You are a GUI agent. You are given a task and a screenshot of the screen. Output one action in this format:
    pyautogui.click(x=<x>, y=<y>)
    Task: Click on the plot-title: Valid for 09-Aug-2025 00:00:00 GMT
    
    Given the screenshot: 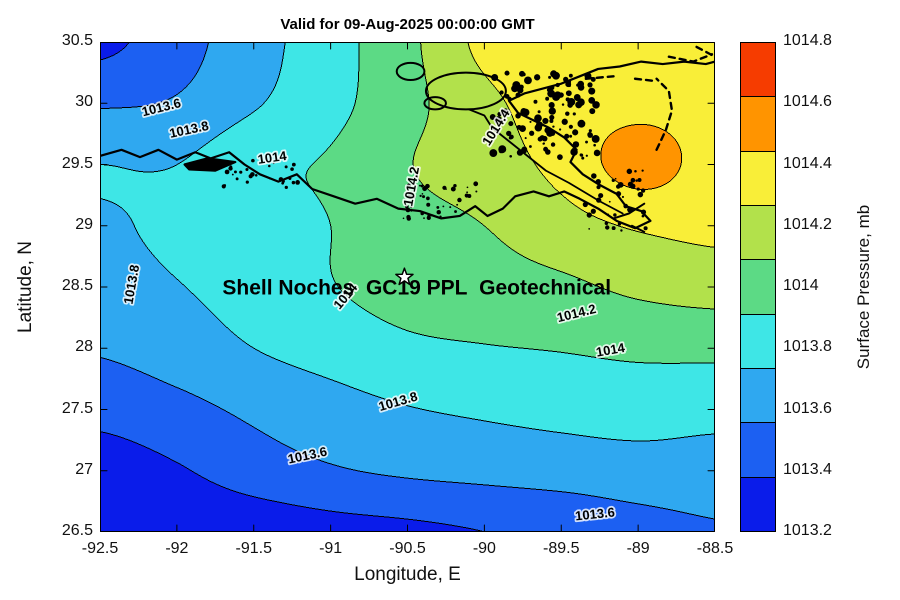 What is the action you would take?
    pyautogui.click(x=407, y=24)
    